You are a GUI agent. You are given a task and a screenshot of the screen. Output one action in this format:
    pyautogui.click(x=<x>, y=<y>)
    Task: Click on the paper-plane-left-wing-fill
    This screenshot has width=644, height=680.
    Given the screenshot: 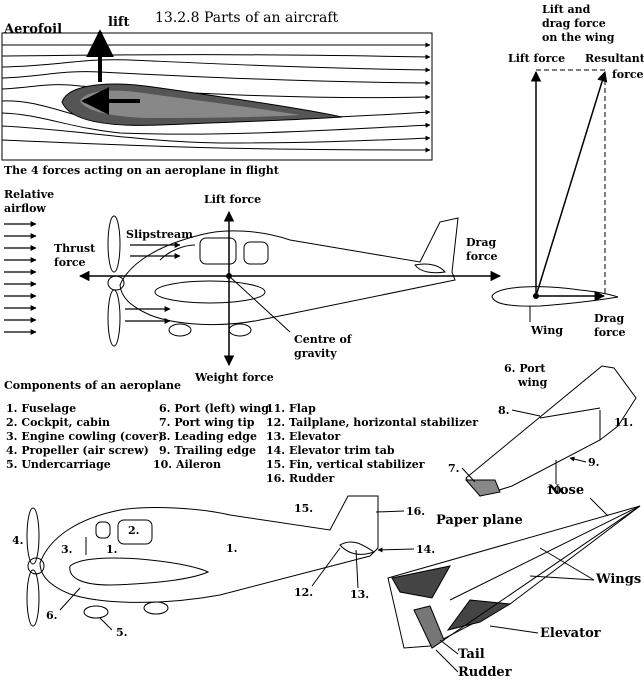 What is the action you would take?
    pyautogui.click(x=421, y=582)
    